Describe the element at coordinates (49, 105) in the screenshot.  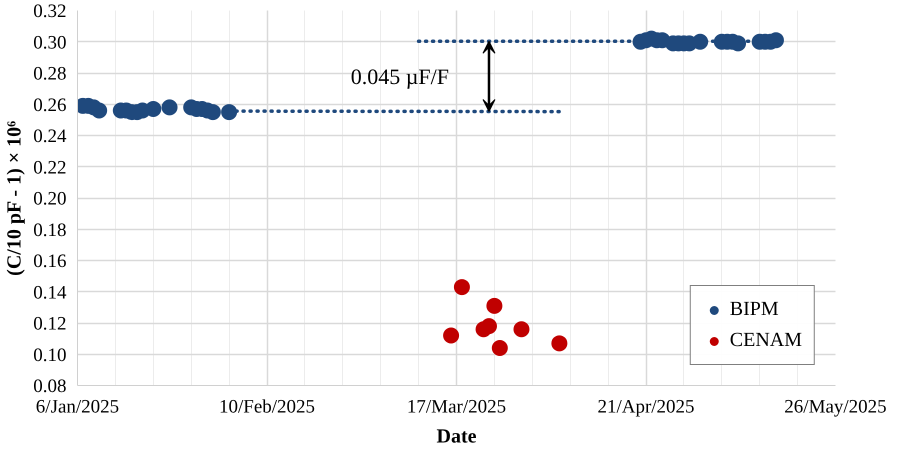
I see `y-tick-label: 0.26` at that location.